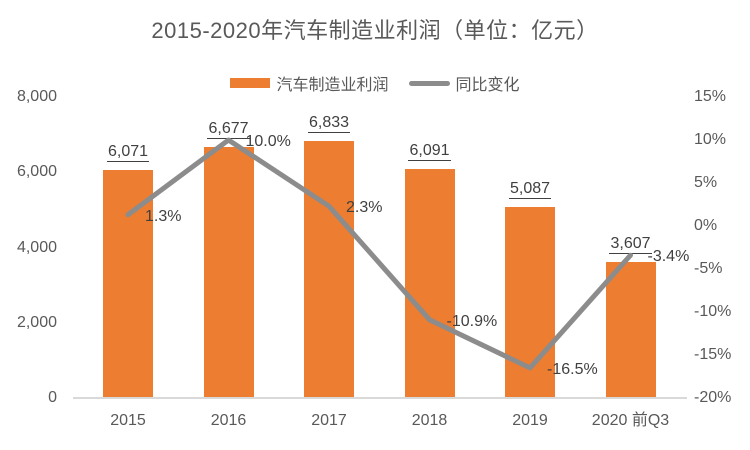  Describe the element at coordinates (710, 139) in the screenshot. I see `y-axis-right-tick: 10%` at that location.